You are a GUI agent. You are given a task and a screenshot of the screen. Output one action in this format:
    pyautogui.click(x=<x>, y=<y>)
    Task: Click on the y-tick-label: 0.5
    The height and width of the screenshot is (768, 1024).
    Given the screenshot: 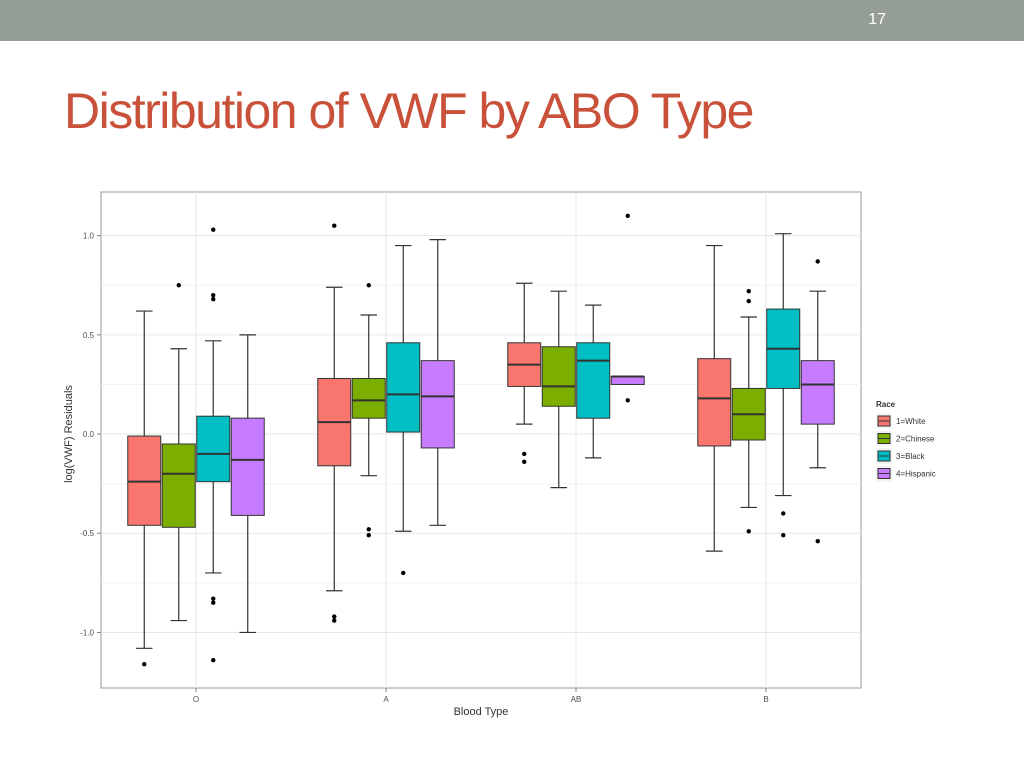 What is the action you would take?
    pyautogui.click(x=89, y=335)
    